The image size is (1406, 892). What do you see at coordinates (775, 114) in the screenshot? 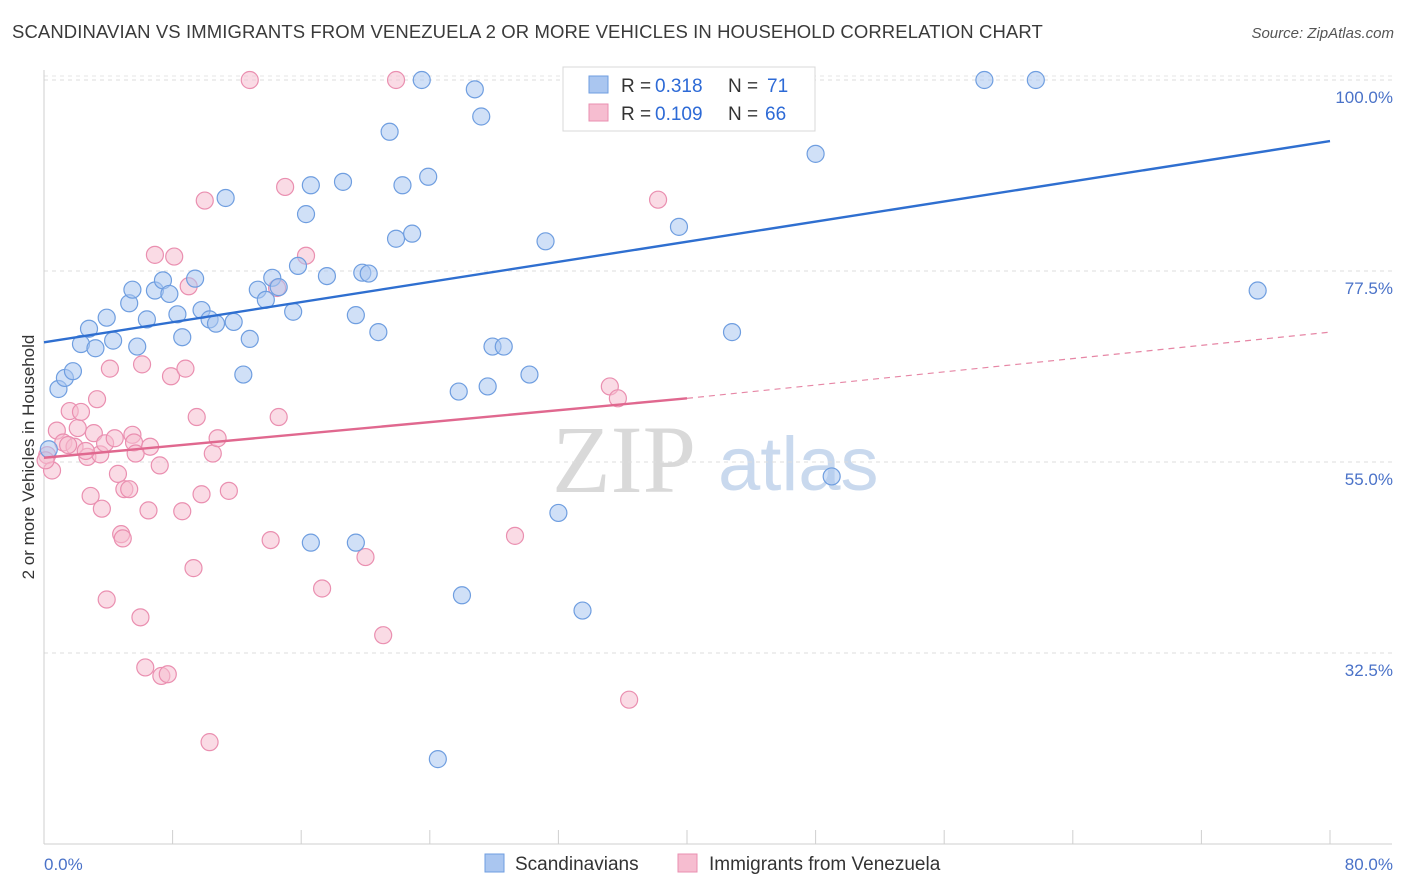
I see `legend-n-value-2: 66` at bounding box center [775, 114].